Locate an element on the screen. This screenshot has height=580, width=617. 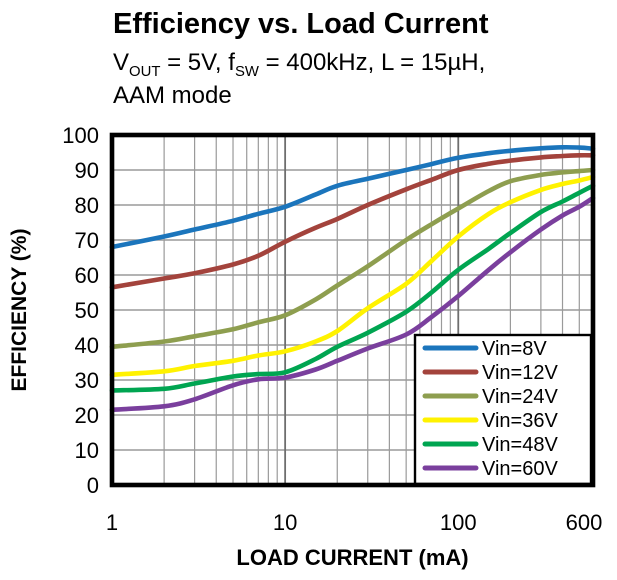
chart-mode-line: AAM mode is located at coordinates (172, 95).